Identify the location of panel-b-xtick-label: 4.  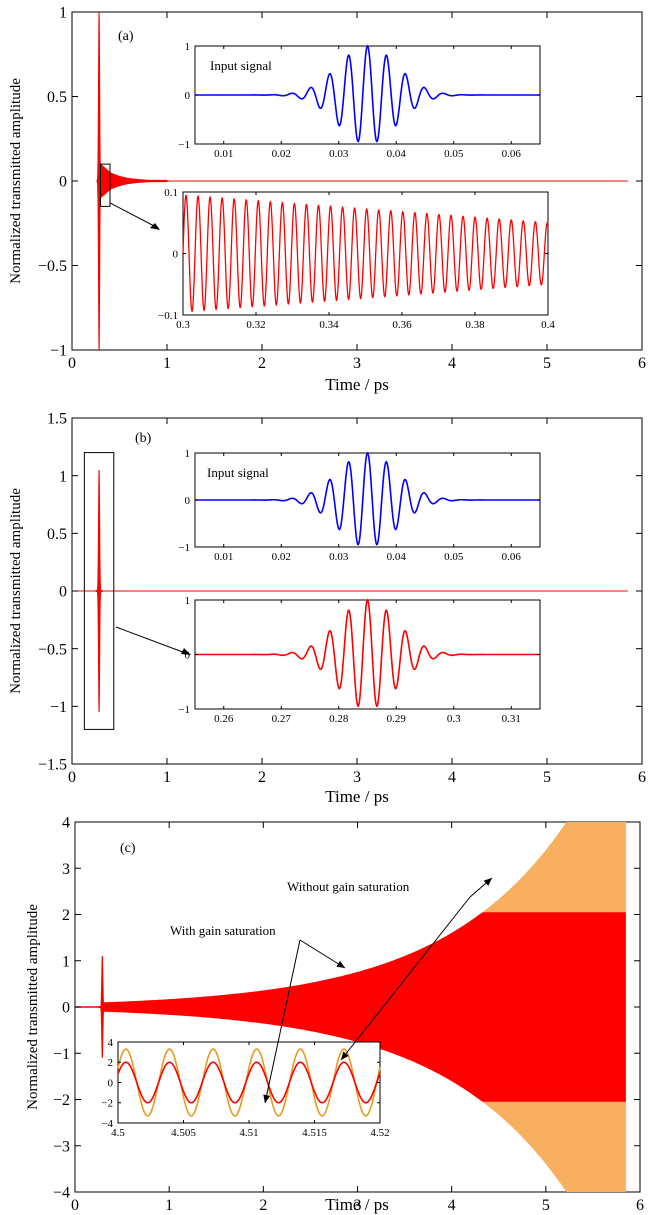
(452, 777).